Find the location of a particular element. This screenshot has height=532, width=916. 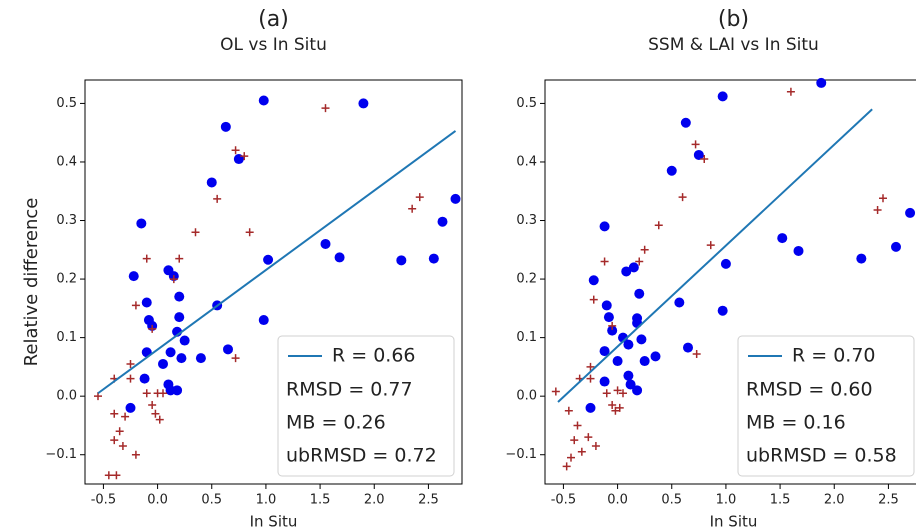

x-axis-label: In Situ is located at coordinates (274, 522).